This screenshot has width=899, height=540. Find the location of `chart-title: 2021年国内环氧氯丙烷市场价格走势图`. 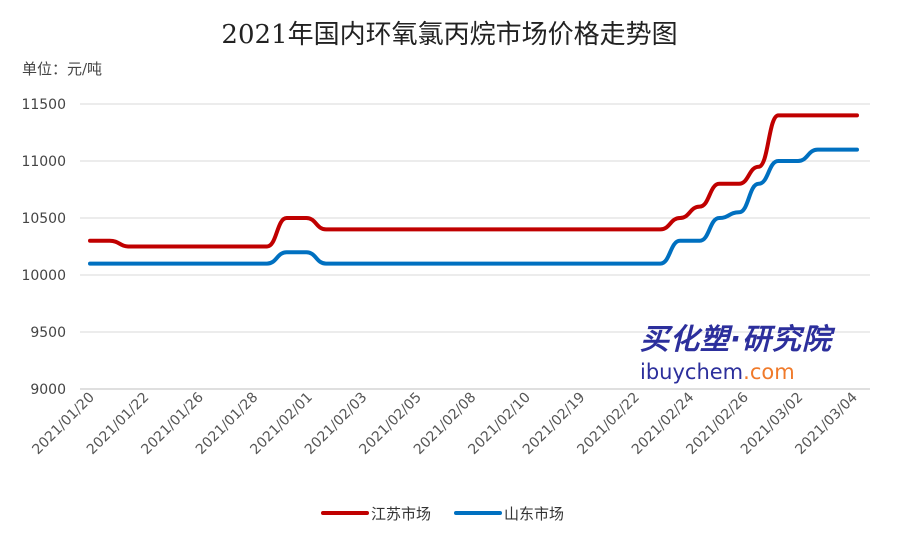

chart-title: 2021年国内环氧氯丙烷市场价格走势图 is located at coordinates (449, 35).